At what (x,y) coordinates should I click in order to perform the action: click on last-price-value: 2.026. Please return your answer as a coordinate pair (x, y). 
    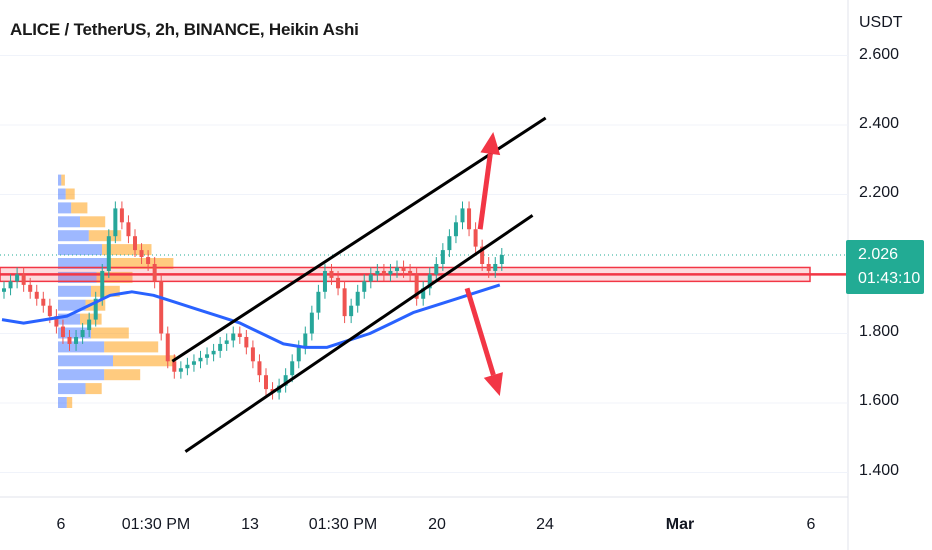
    Looking at the image, I should click on (878, 254).